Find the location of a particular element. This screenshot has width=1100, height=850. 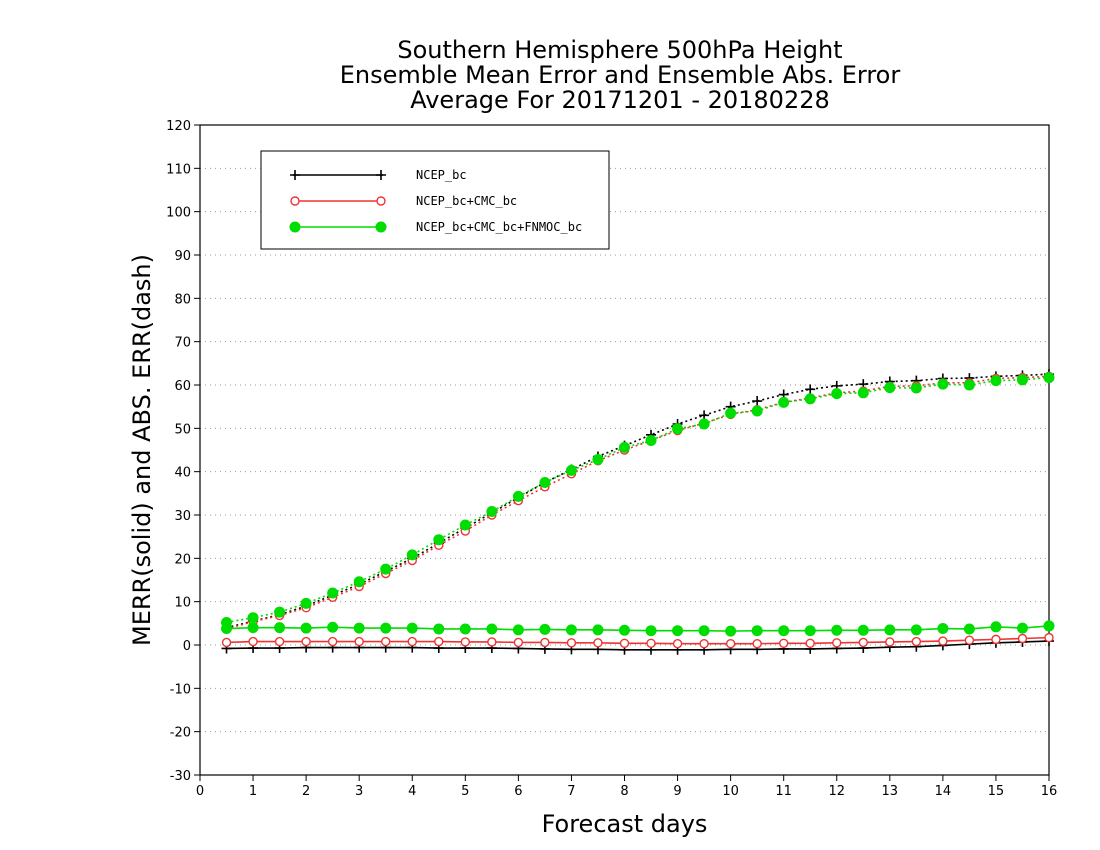

x-tick-label: 3 is located at coordinates (359, 791).